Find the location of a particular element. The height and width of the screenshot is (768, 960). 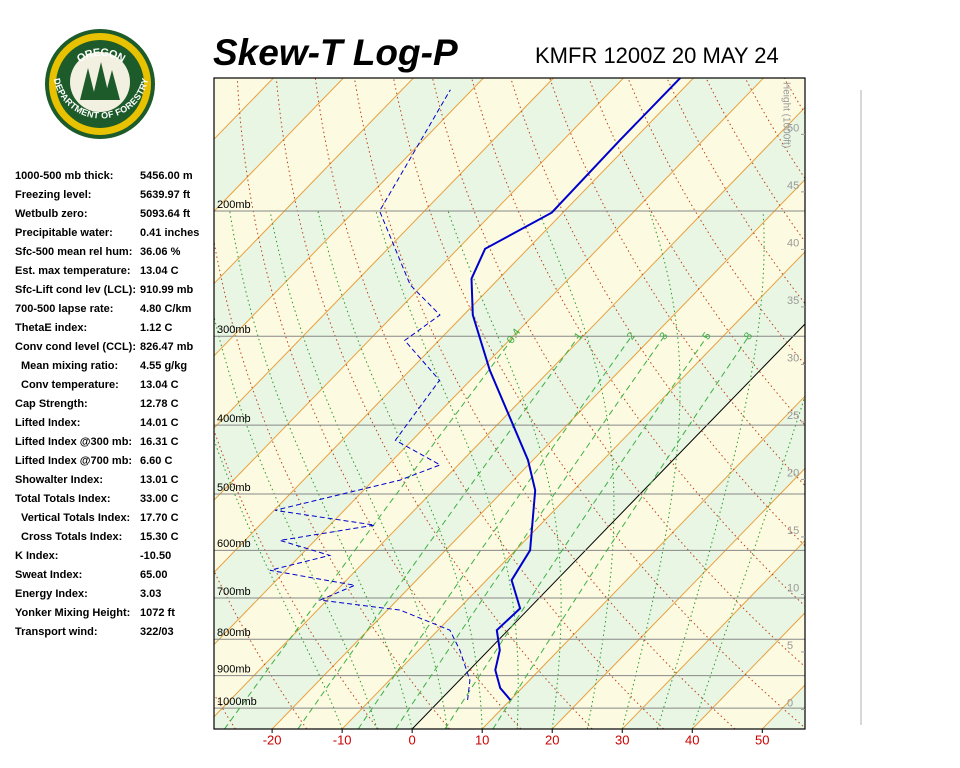

index-value: -10.50 is located at coordinates (155, 556).